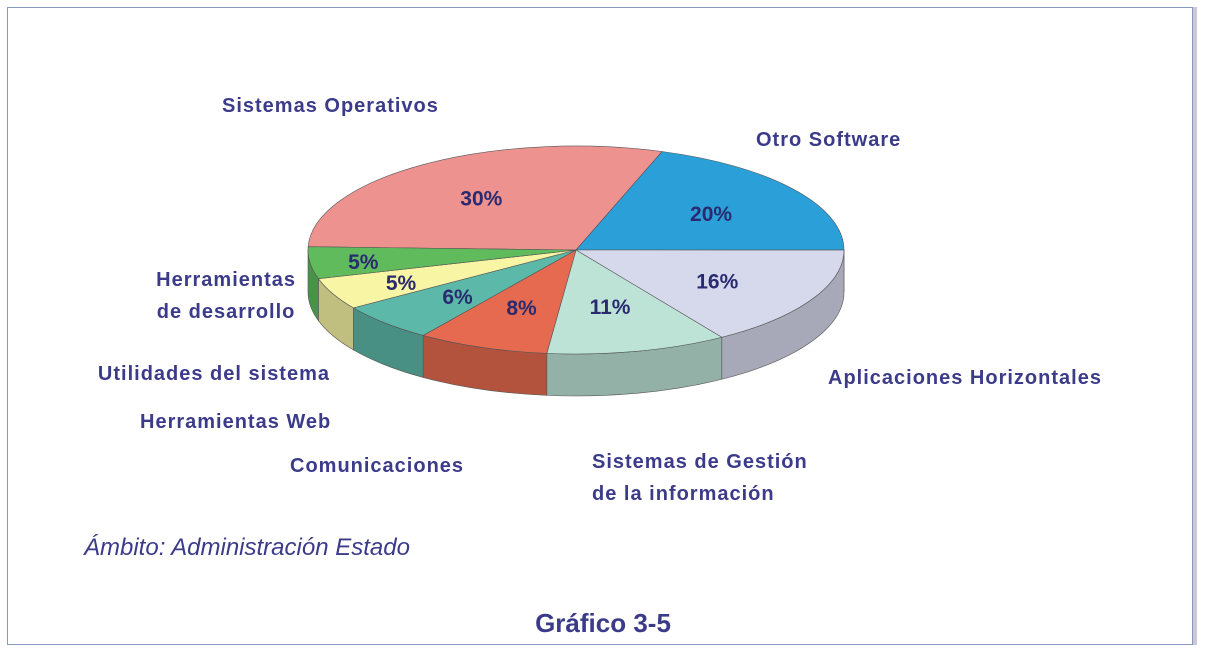  Describe the element at coordinates (481, 199) in the screenshot. I see `data-label: 30%` at that location.